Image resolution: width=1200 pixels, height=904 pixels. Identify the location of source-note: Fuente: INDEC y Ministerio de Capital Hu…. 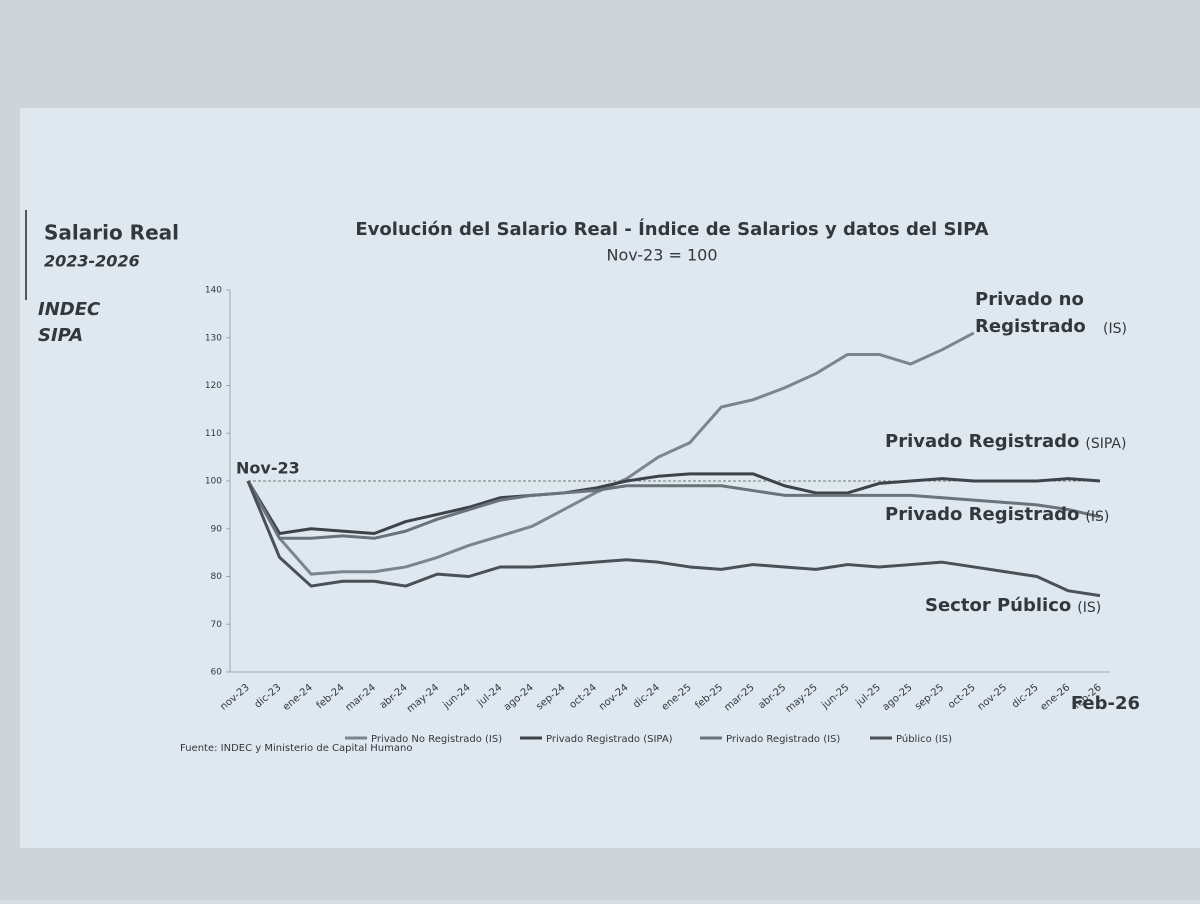
(296, 748).